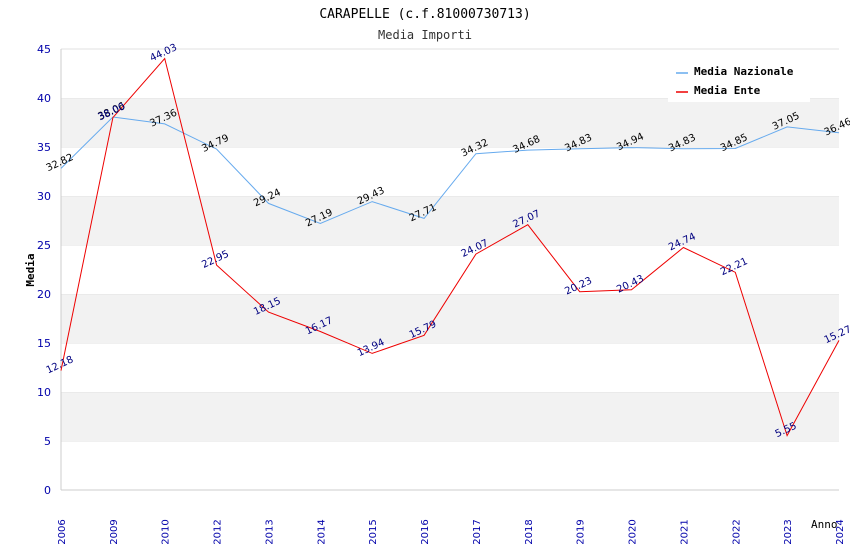 The height and width of the screenshot is (550, 850). I want to click on y-tick-label: 20, so click(44, 294).